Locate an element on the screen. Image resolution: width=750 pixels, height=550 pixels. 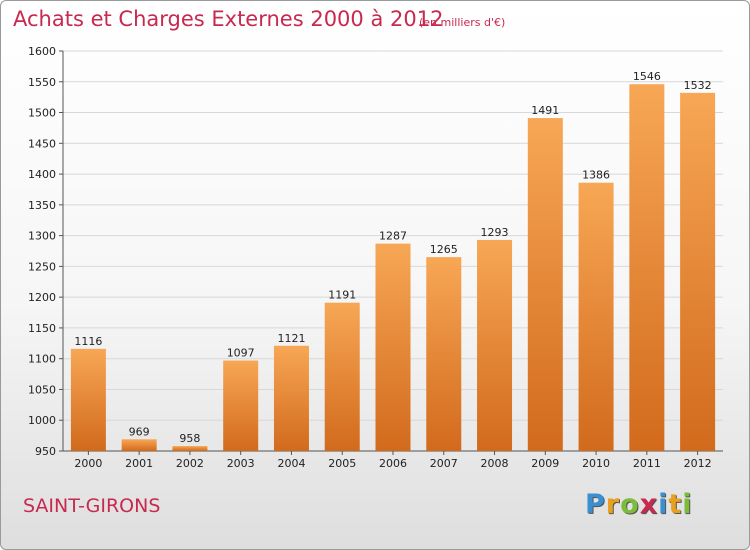
logo-letter: P is located at coordinates (595, 504).